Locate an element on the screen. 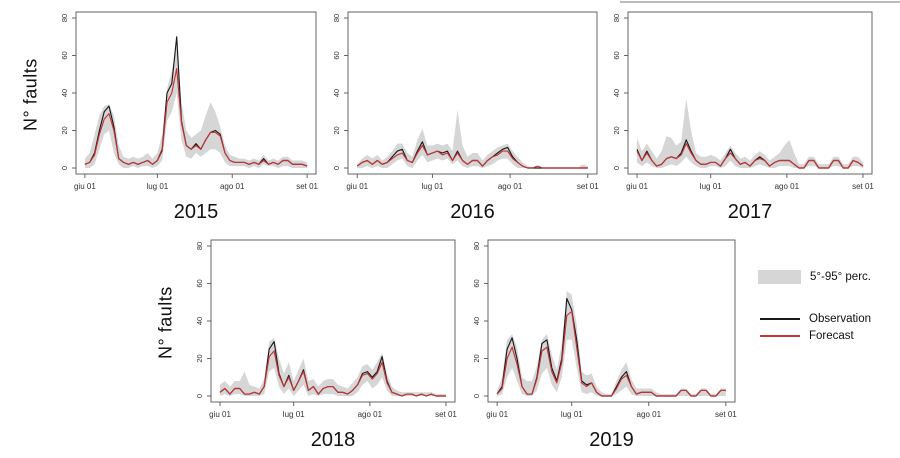 This screenshot has width=900, height=458. legend-band-row: 5°-95° perc. is located at coordinates (814, 277).